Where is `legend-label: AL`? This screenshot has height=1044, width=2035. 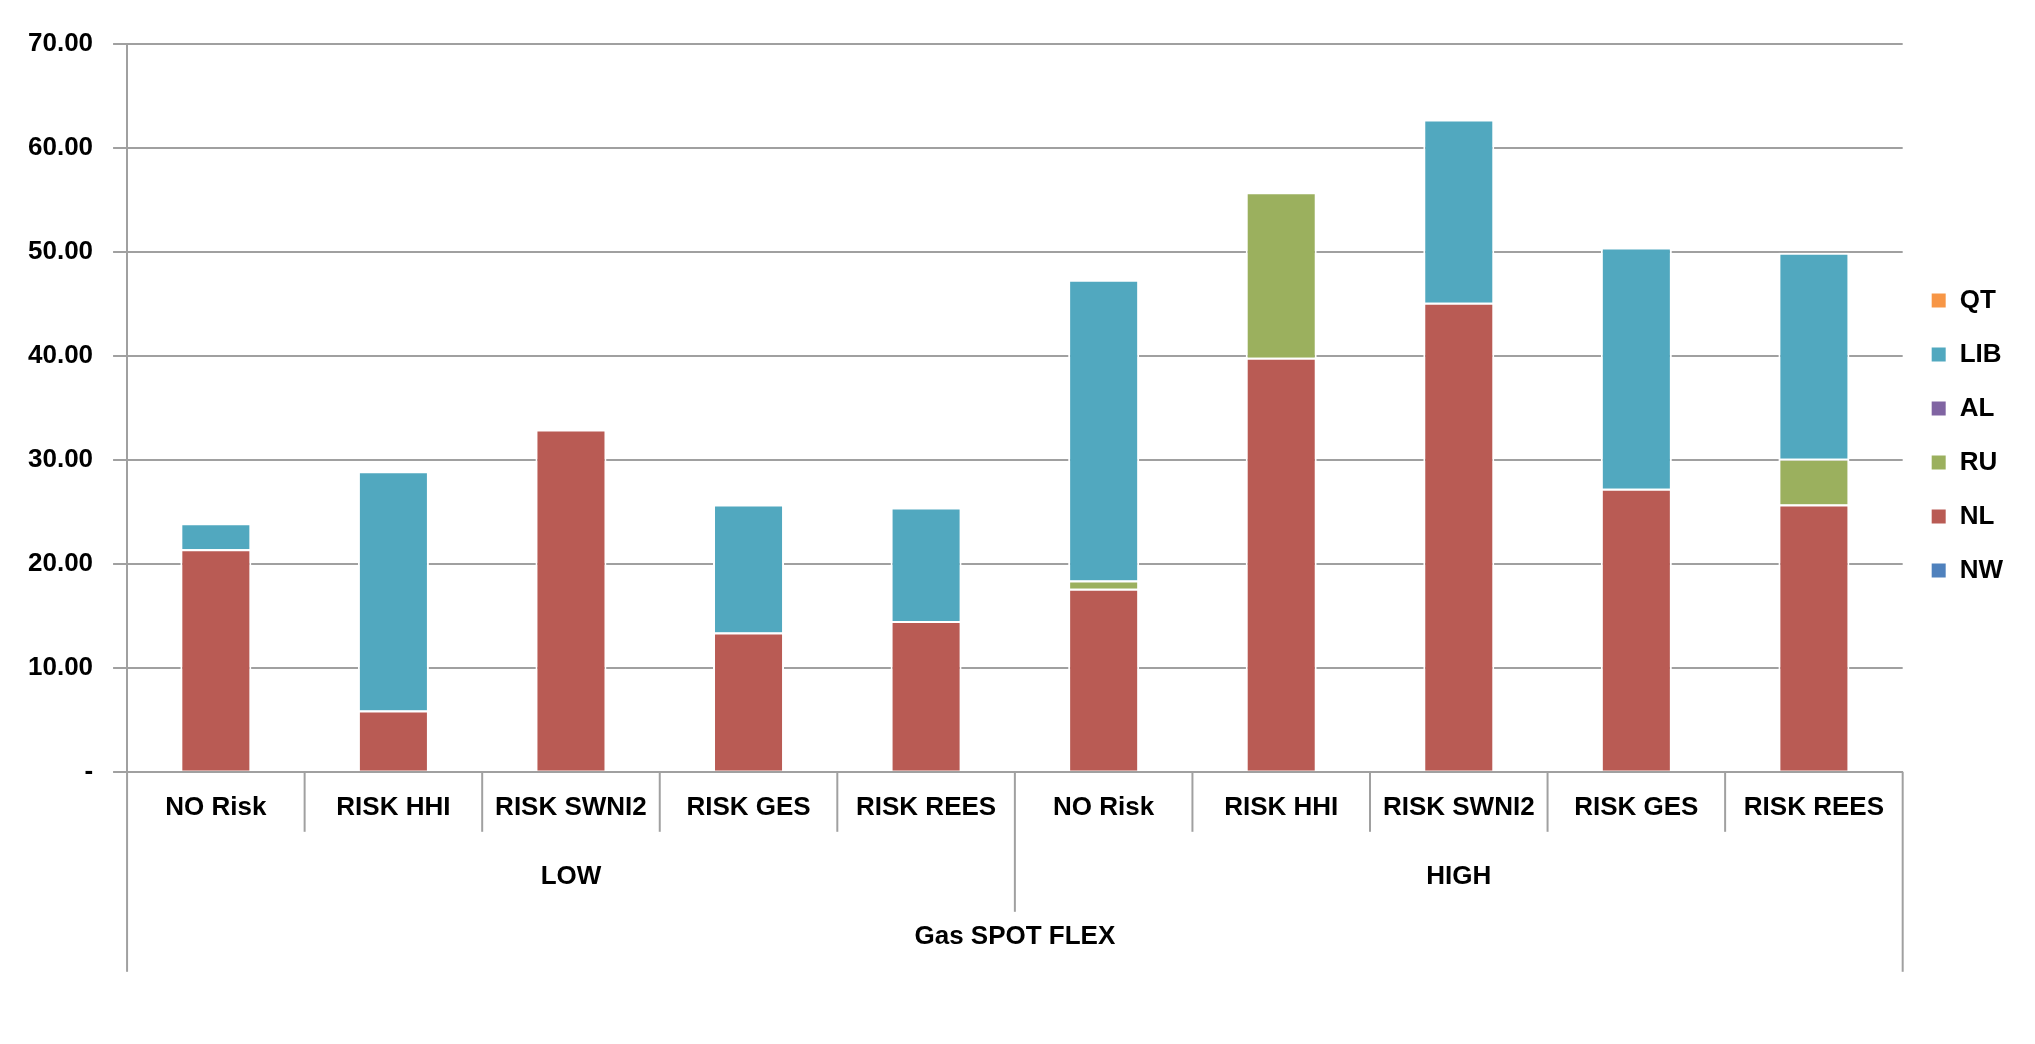
legend-label: AL is located at coordinates (1977, 406).